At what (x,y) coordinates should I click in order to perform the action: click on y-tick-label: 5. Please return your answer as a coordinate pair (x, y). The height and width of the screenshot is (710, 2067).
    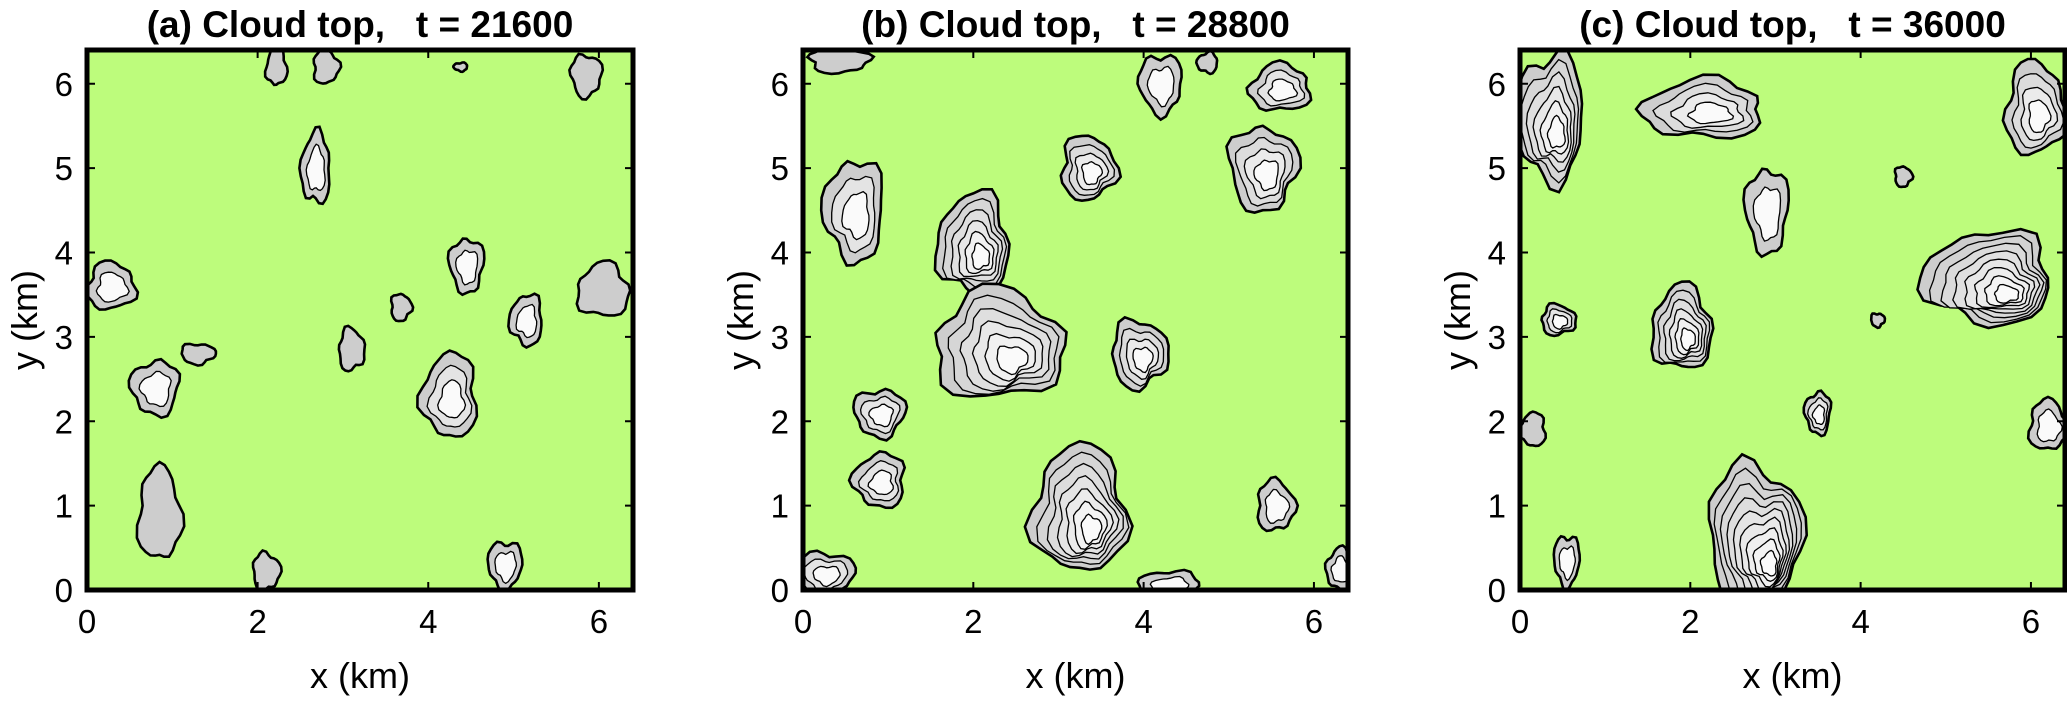
    Looking at the image, I should click on (780, 168).